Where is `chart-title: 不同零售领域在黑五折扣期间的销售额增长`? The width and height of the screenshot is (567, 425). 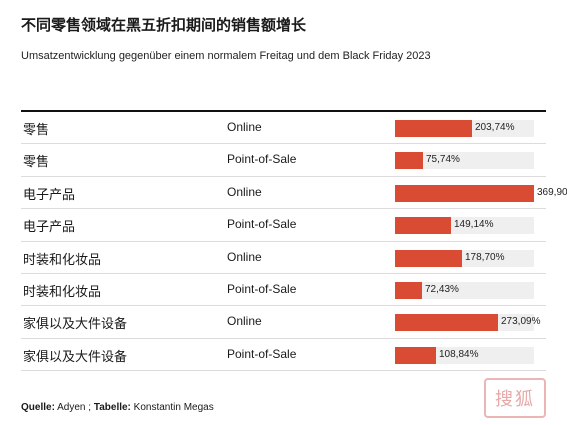 chart-title: 不同零售领域在黑五折扣期间的销售额增长 is located at coordinates (164, 25).